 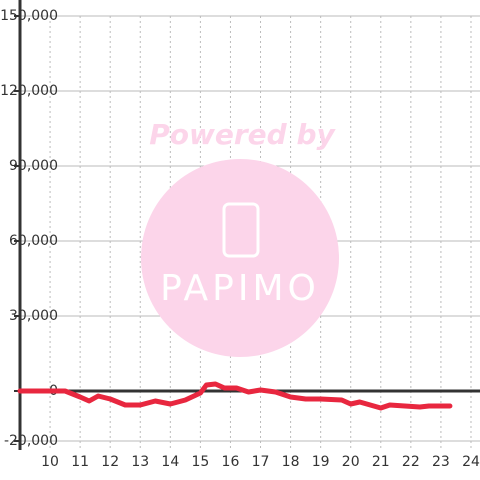 I want to click on watermark-phone, so click(x=241, y=230).